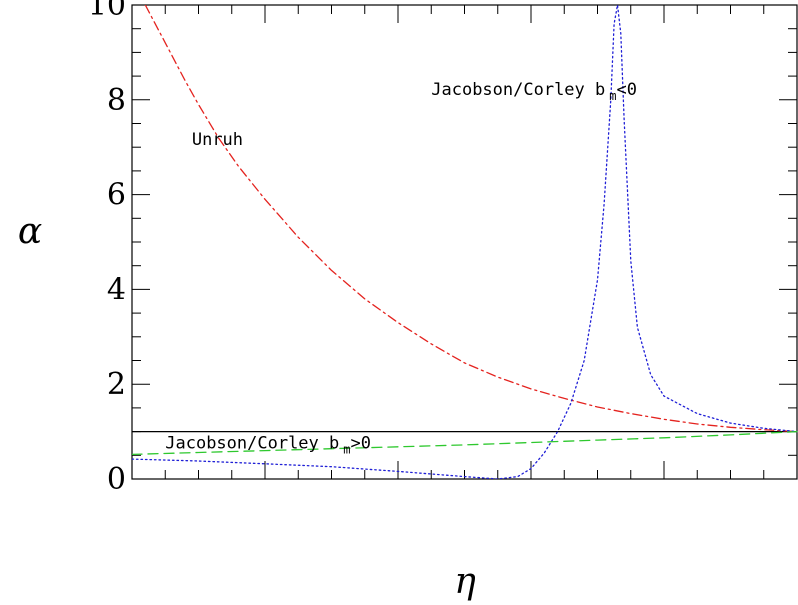  I want to click on y-tick-label: 4, so click(116, 289).